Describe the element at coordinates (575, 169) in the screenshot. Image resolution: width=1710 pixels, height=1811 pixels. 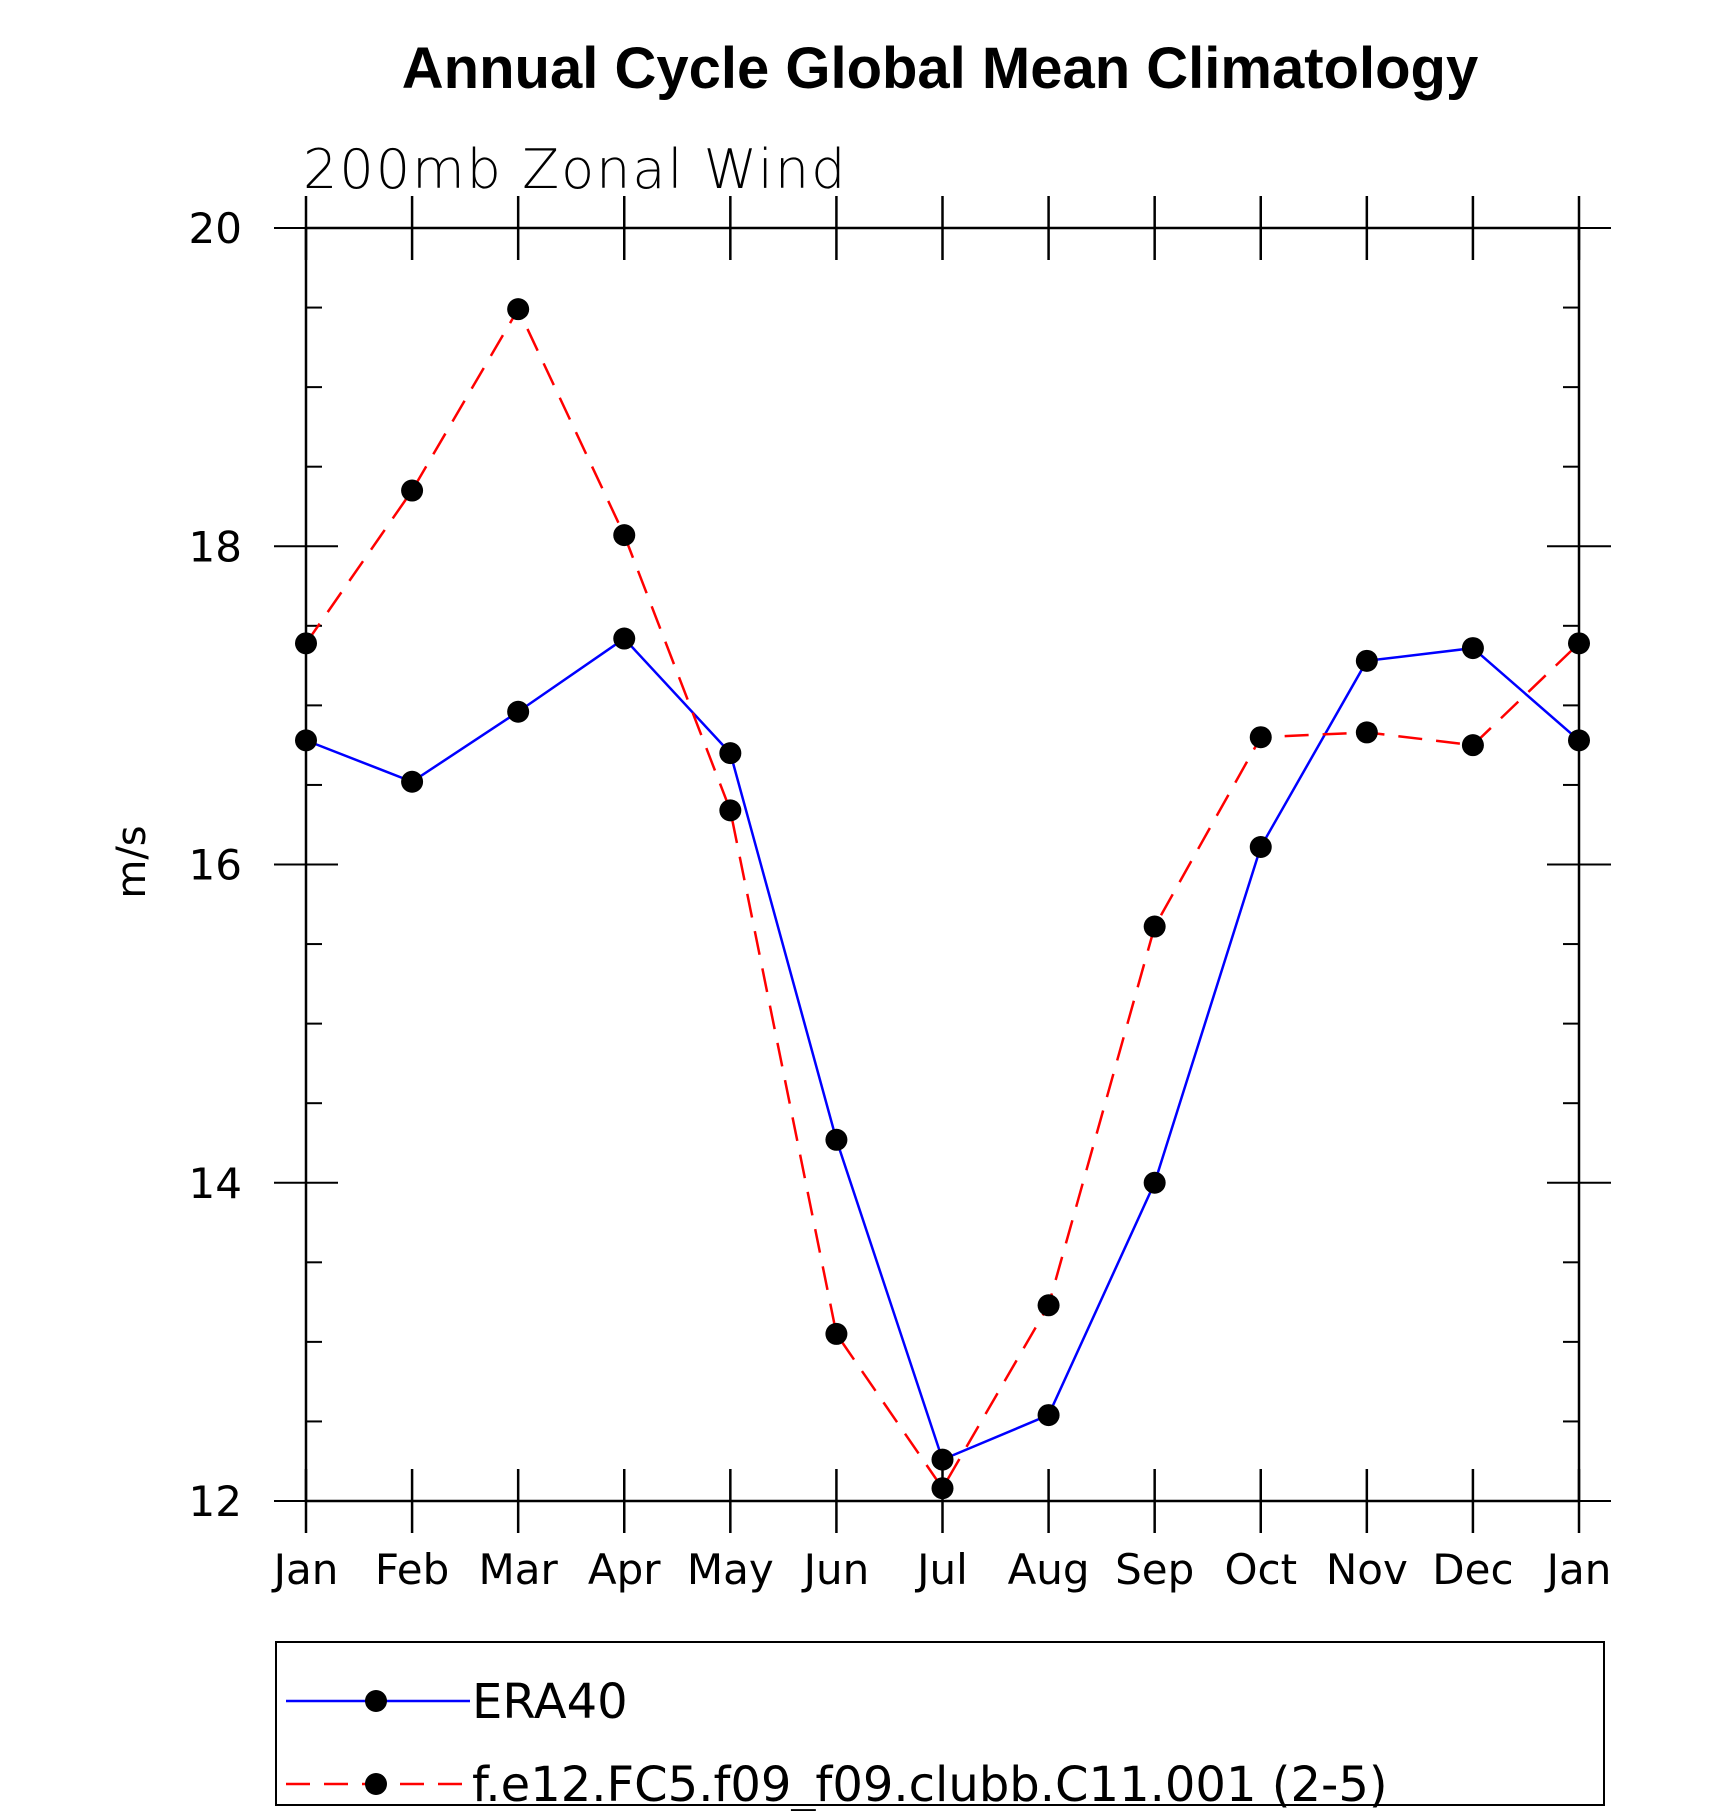
I see `chart-subtitle: 200mb Zonal Wind` at that location.